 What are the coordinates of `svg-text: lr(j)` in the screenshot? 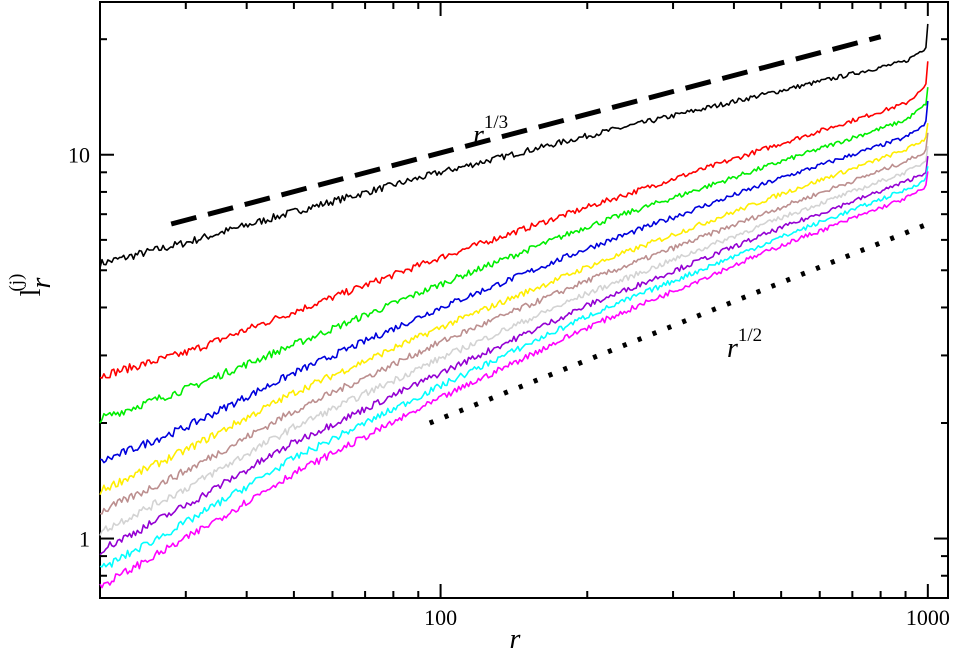 It's located at (31, 285).